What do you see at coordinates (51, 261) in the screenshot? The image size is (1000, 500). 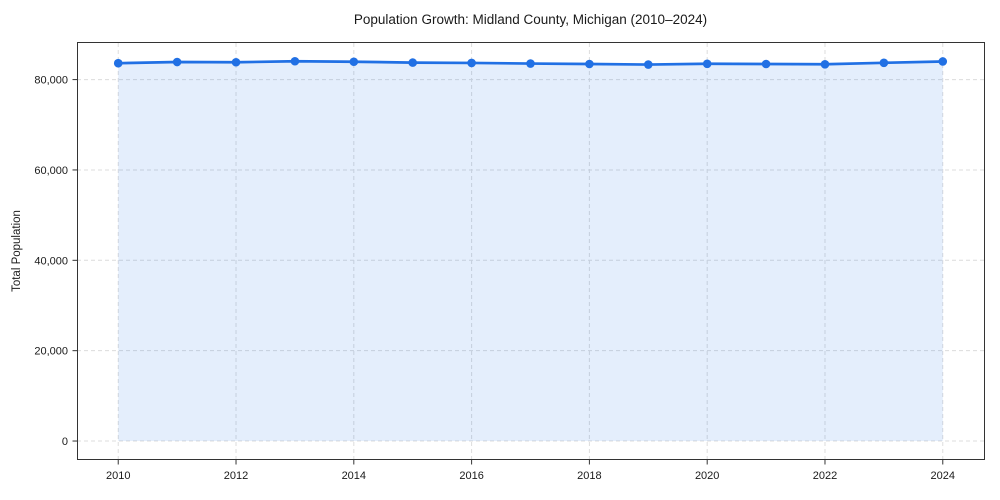 I see `y-tick-label: 40,000` at bounding box center [51, 261].